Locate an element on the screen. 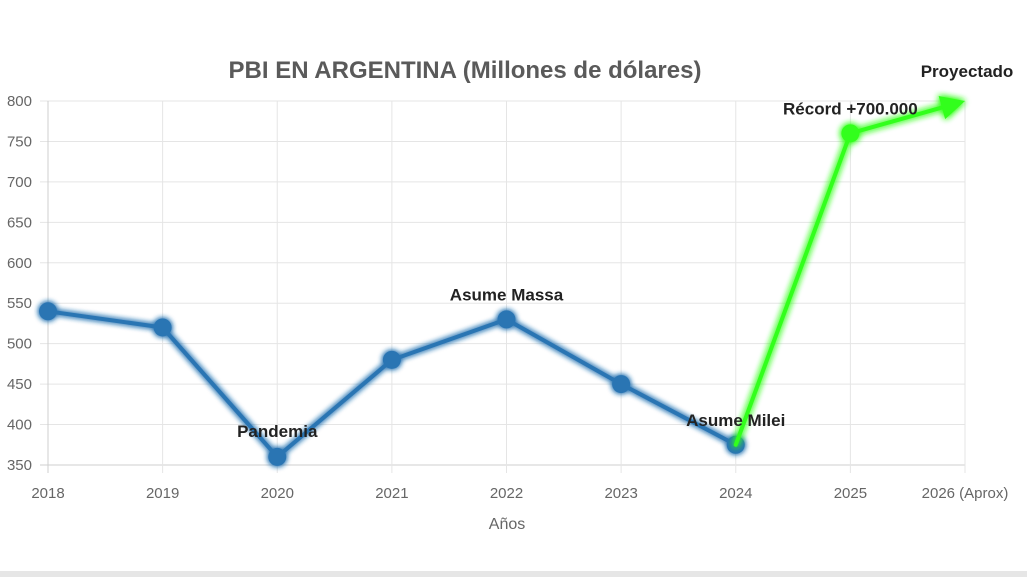 The height and width of the screenshot is (582, 1027). x-tick-label: 2019 is located at coordinates (162, 493).